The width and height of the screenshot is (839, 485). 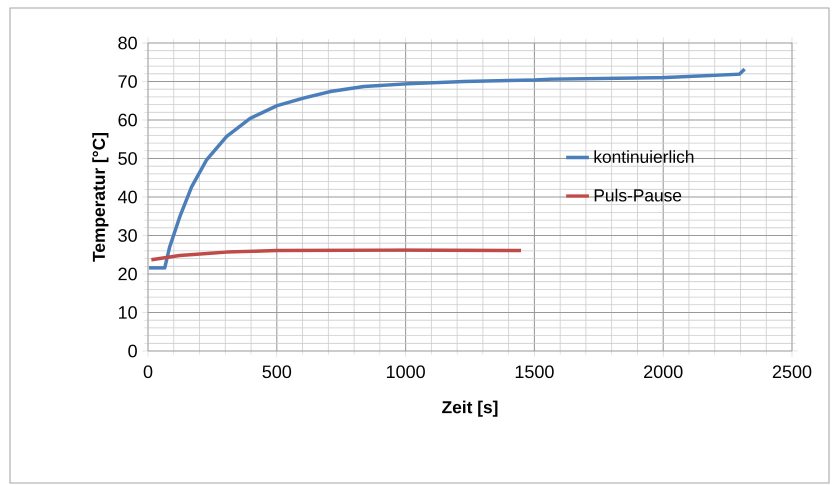 What do you see at coordinates (148, 371) in the screenshot?
I see `x-tick-label: 0` at bounding box center [148, 371].